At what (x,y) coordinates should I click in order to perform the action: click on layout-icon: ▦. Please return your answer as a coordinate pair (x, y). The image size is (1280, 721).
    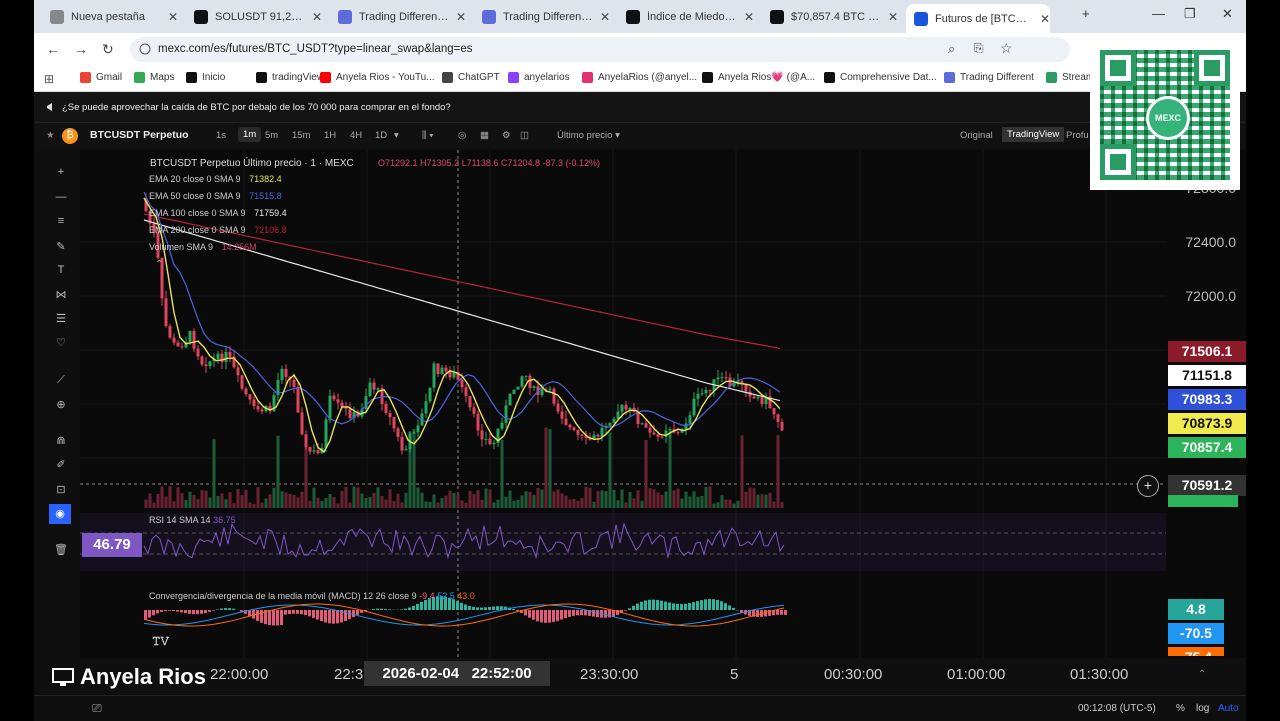
    Looking at the image, I should click on (484, 135).